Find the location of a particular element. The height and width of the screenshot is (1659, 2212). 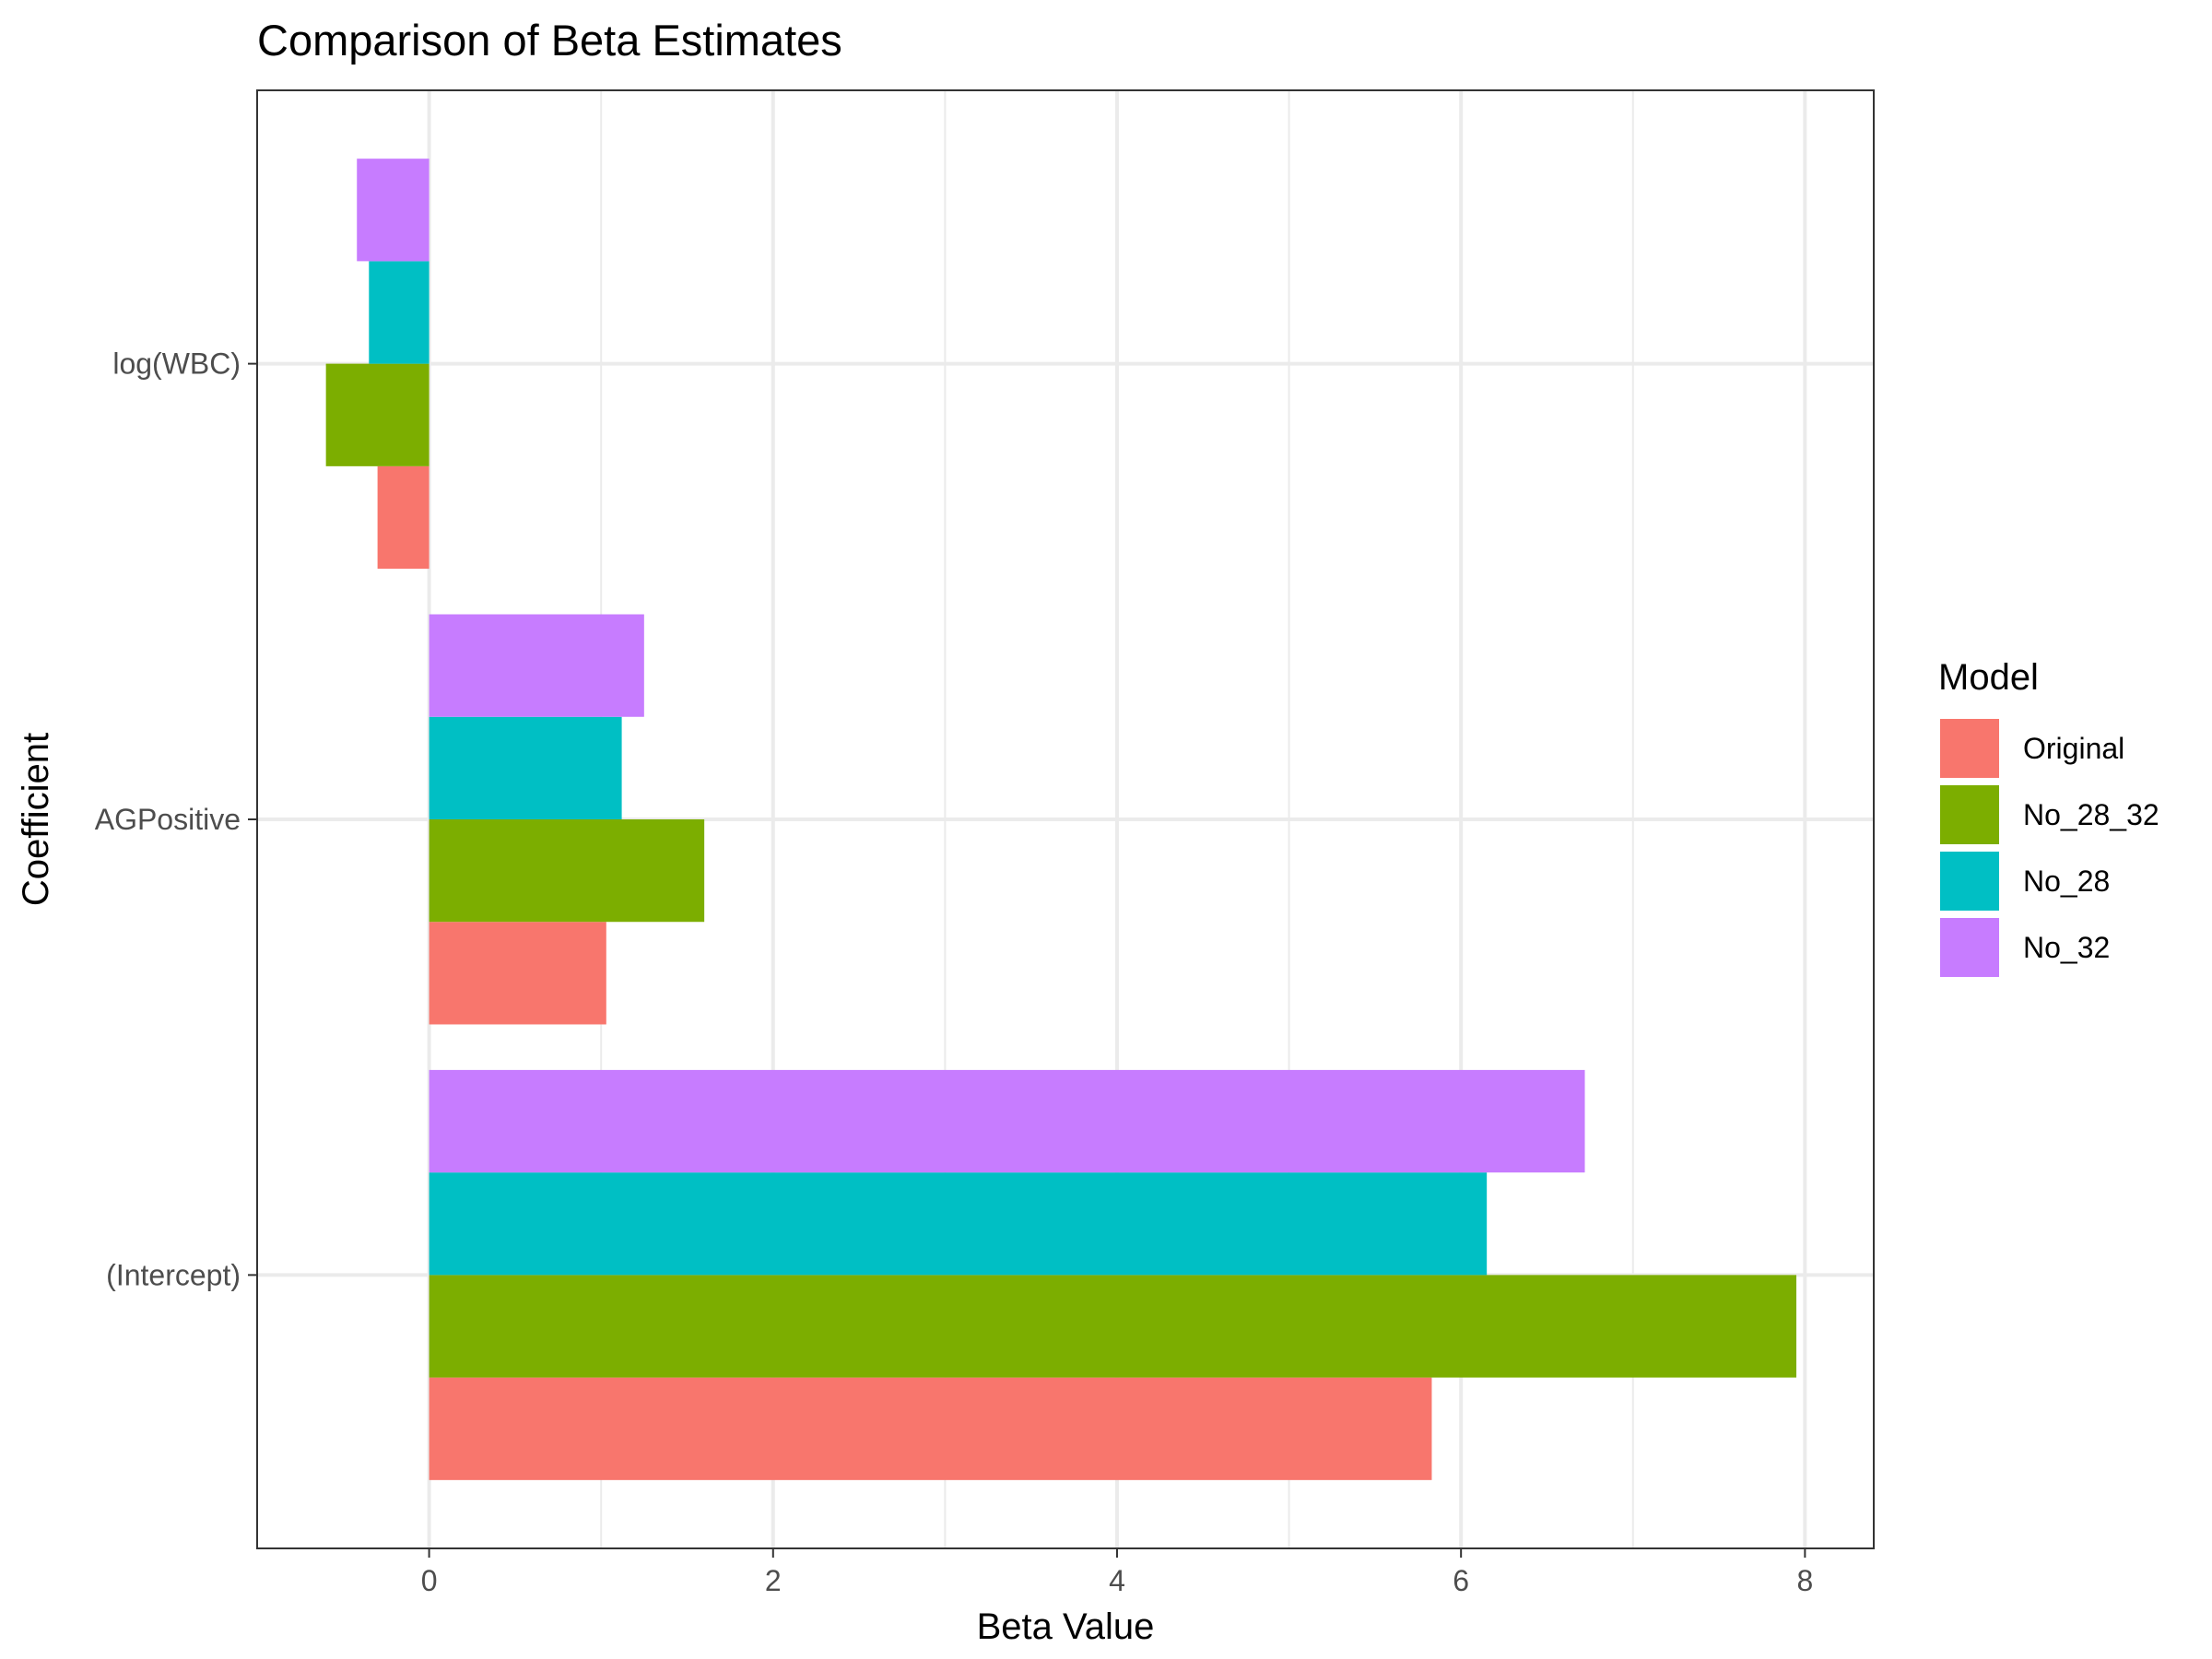

y-tick-label: (Intercept) is located at coordinates (173, 1274).